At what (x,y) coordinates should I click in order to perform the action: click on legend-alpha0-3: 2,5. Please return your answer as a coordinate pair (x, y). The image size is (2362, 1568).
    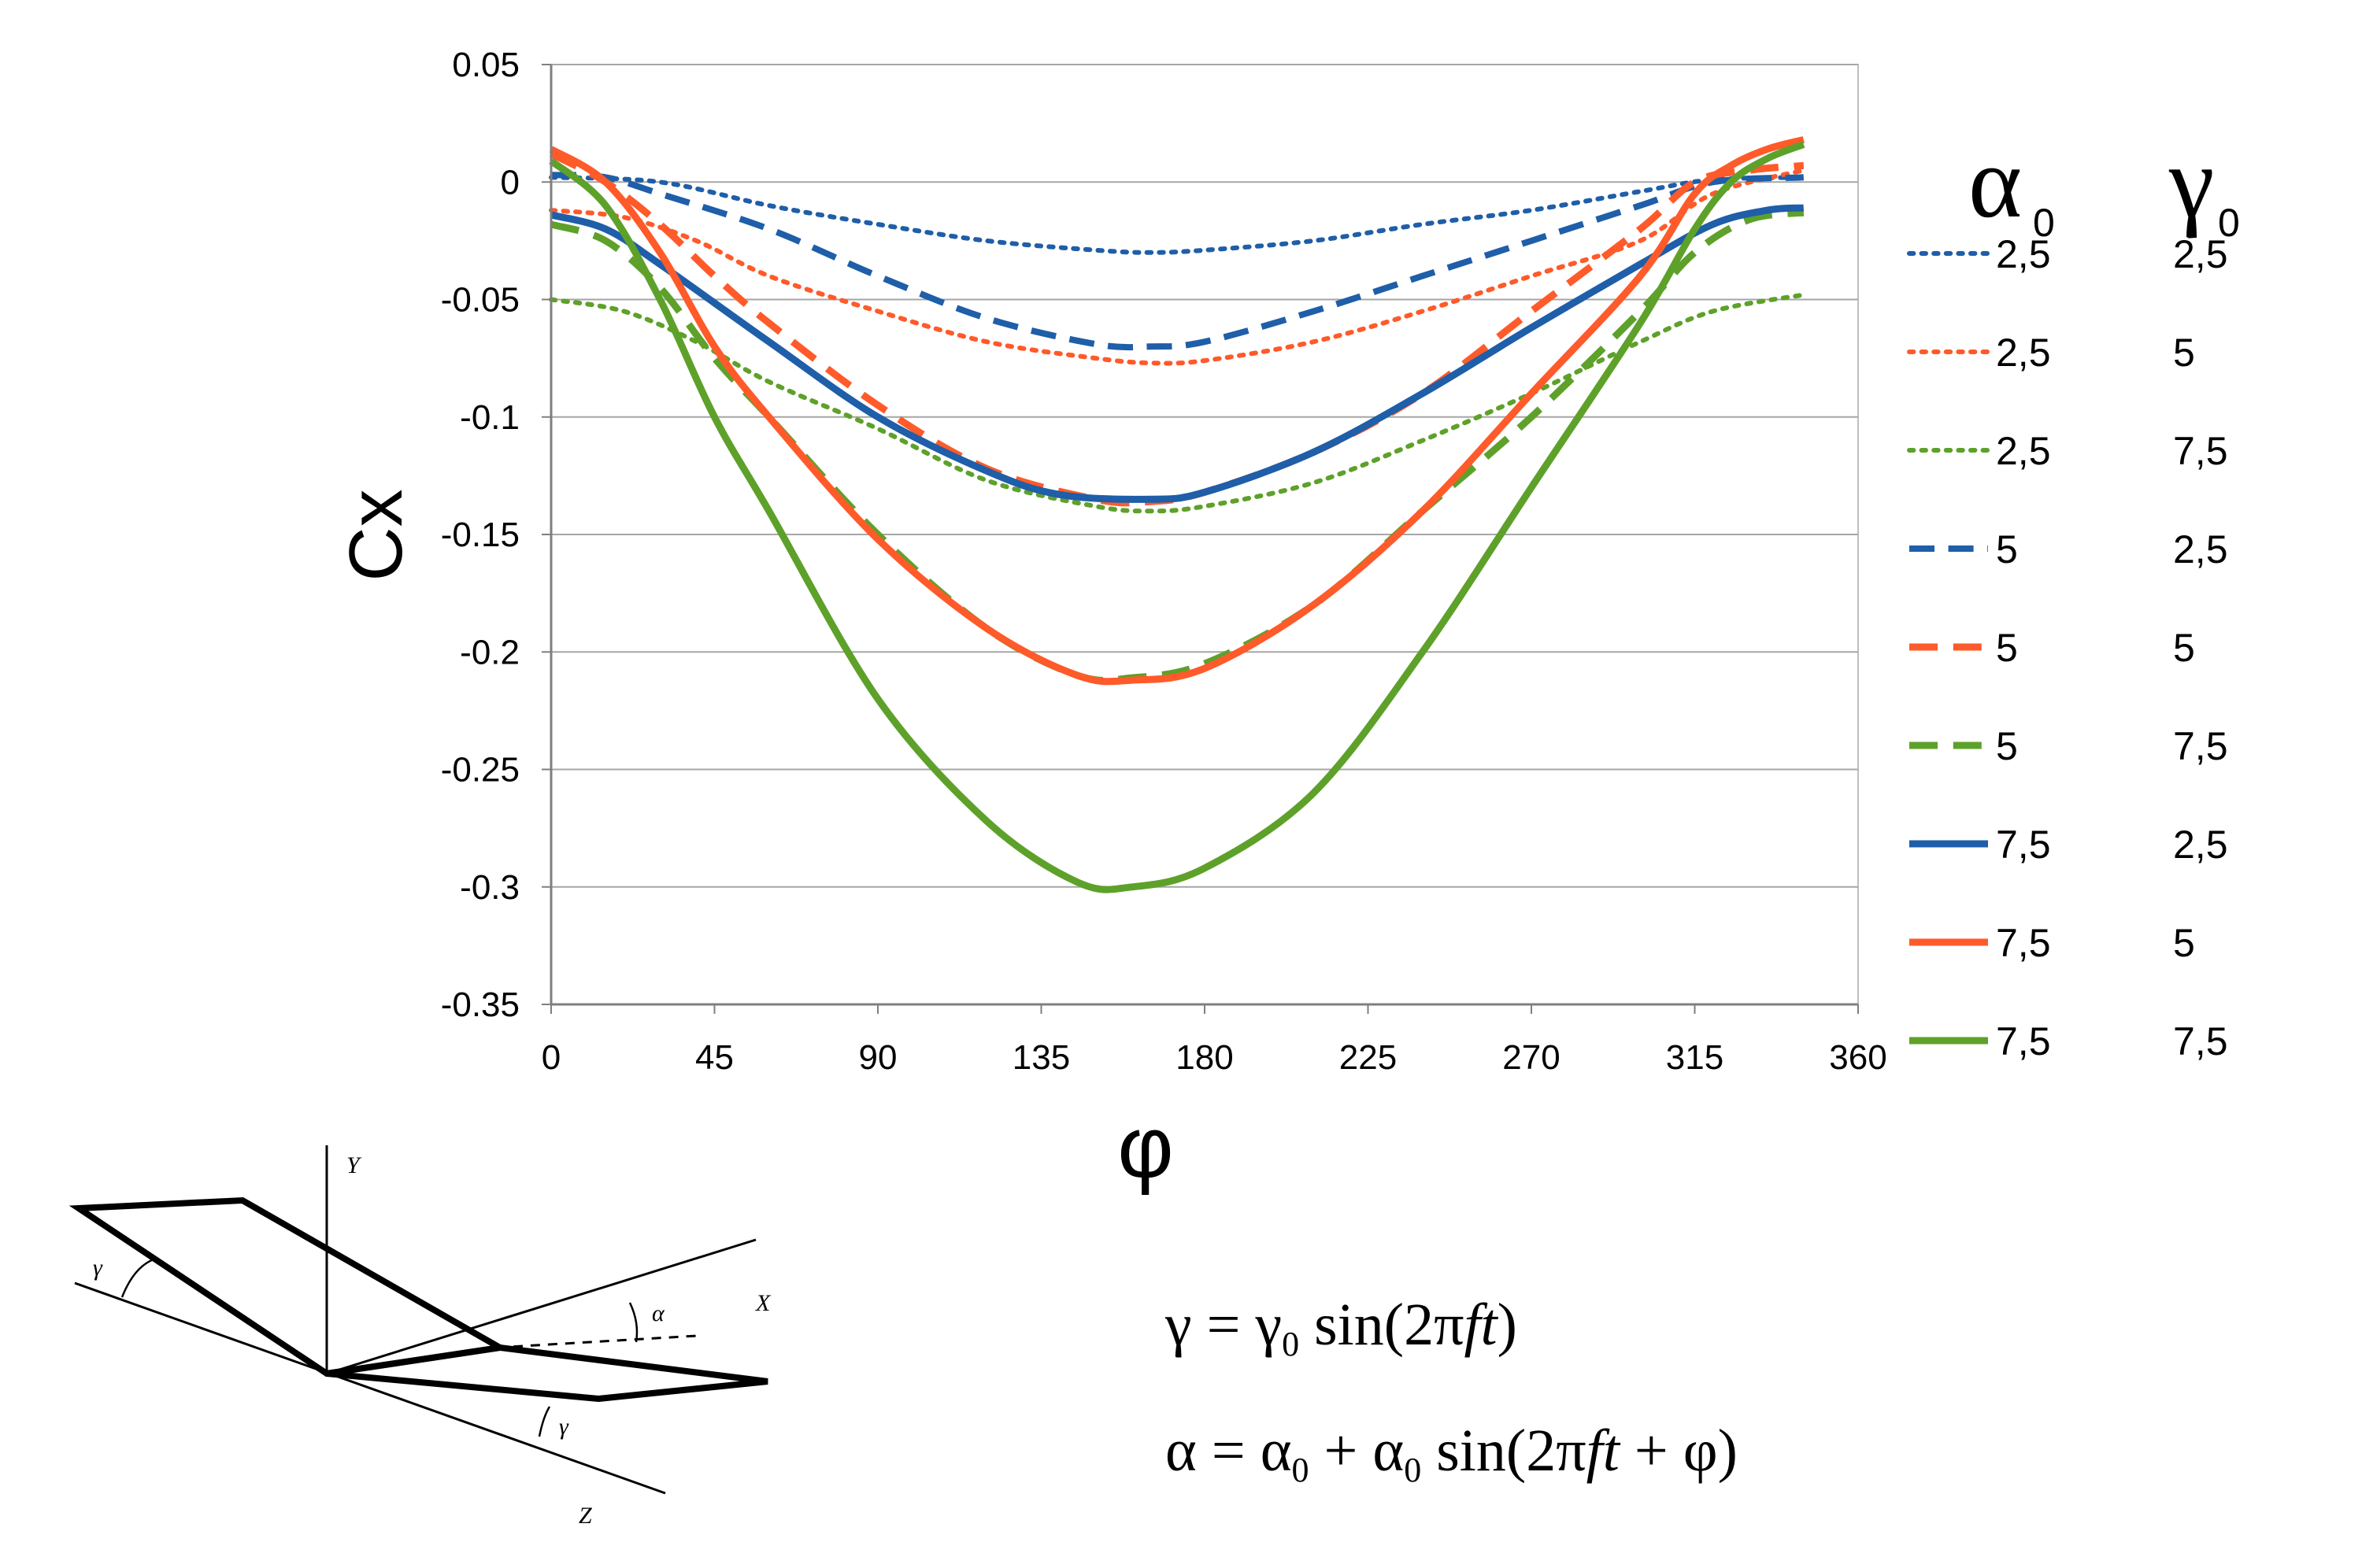
    Looking at the image, I should click on (2023, 451).